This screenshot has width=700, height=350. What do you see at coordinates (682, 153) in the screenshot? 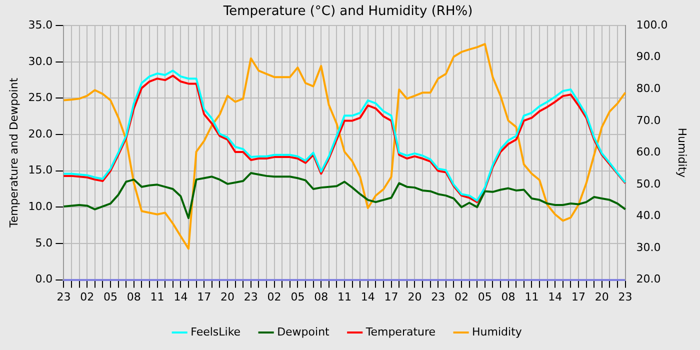
I see `y2-axis-title: Humidity` at bounding box center [682, 153].